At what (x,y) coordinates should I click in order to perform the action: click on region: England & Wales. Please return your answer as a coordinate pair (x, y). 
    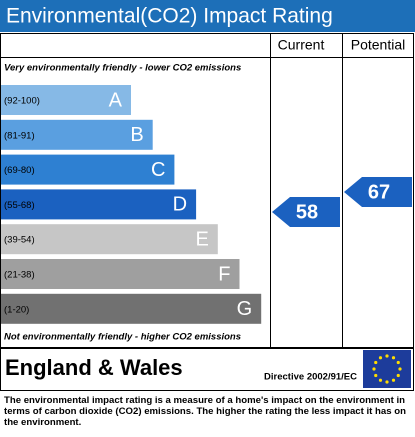
    Looking at the image, I should click on (94, 367).